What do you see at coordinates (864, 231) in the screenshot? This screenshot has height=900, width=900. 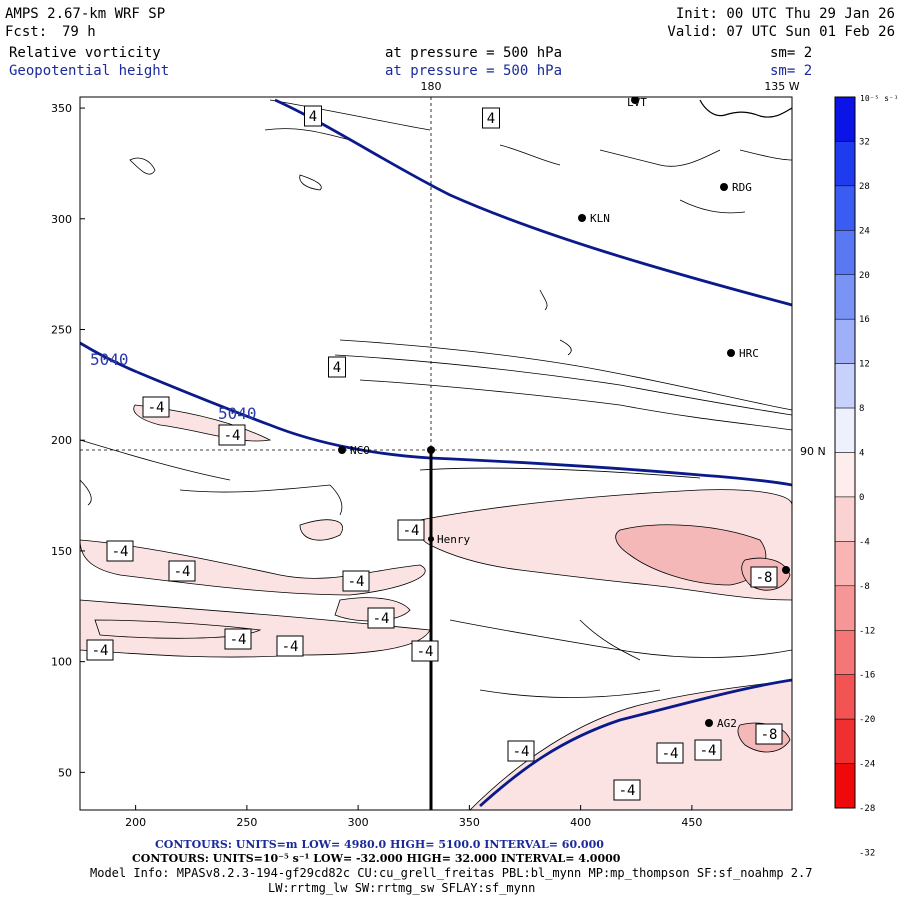 I see `colorbar-tick-label: 24` at bounding box center [864, 231].